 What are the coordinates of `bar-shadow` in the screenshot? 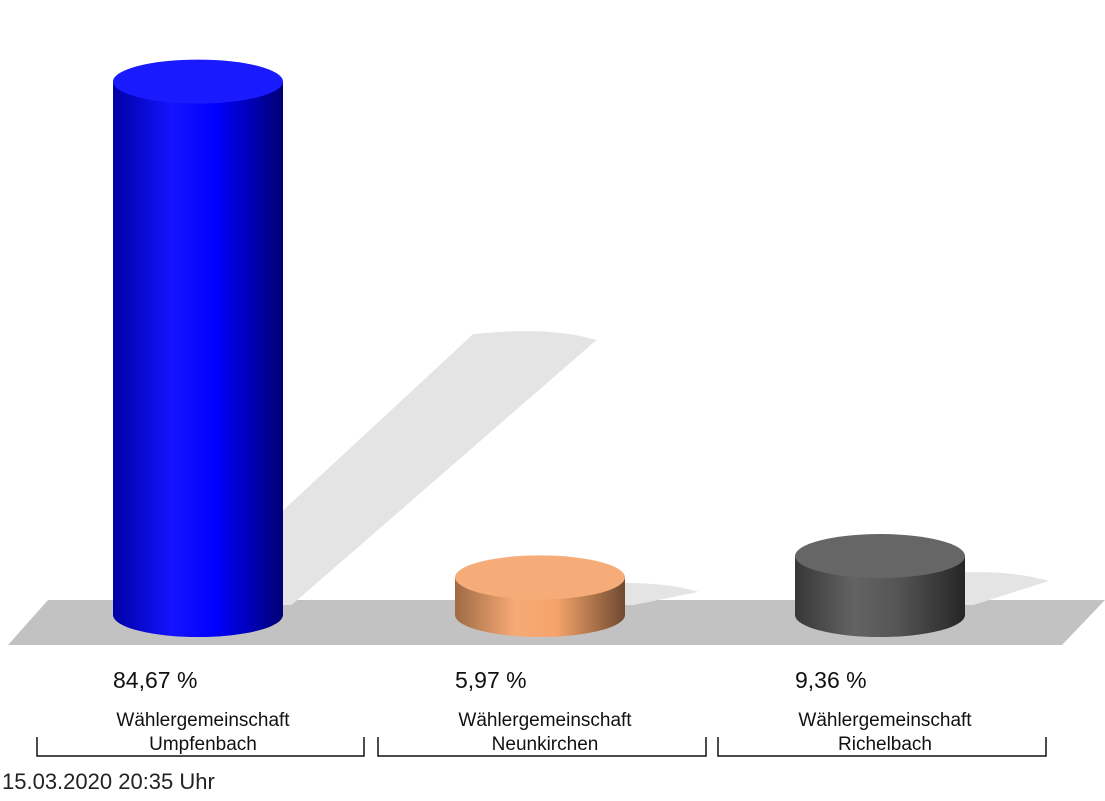 It's located at (389, 468).